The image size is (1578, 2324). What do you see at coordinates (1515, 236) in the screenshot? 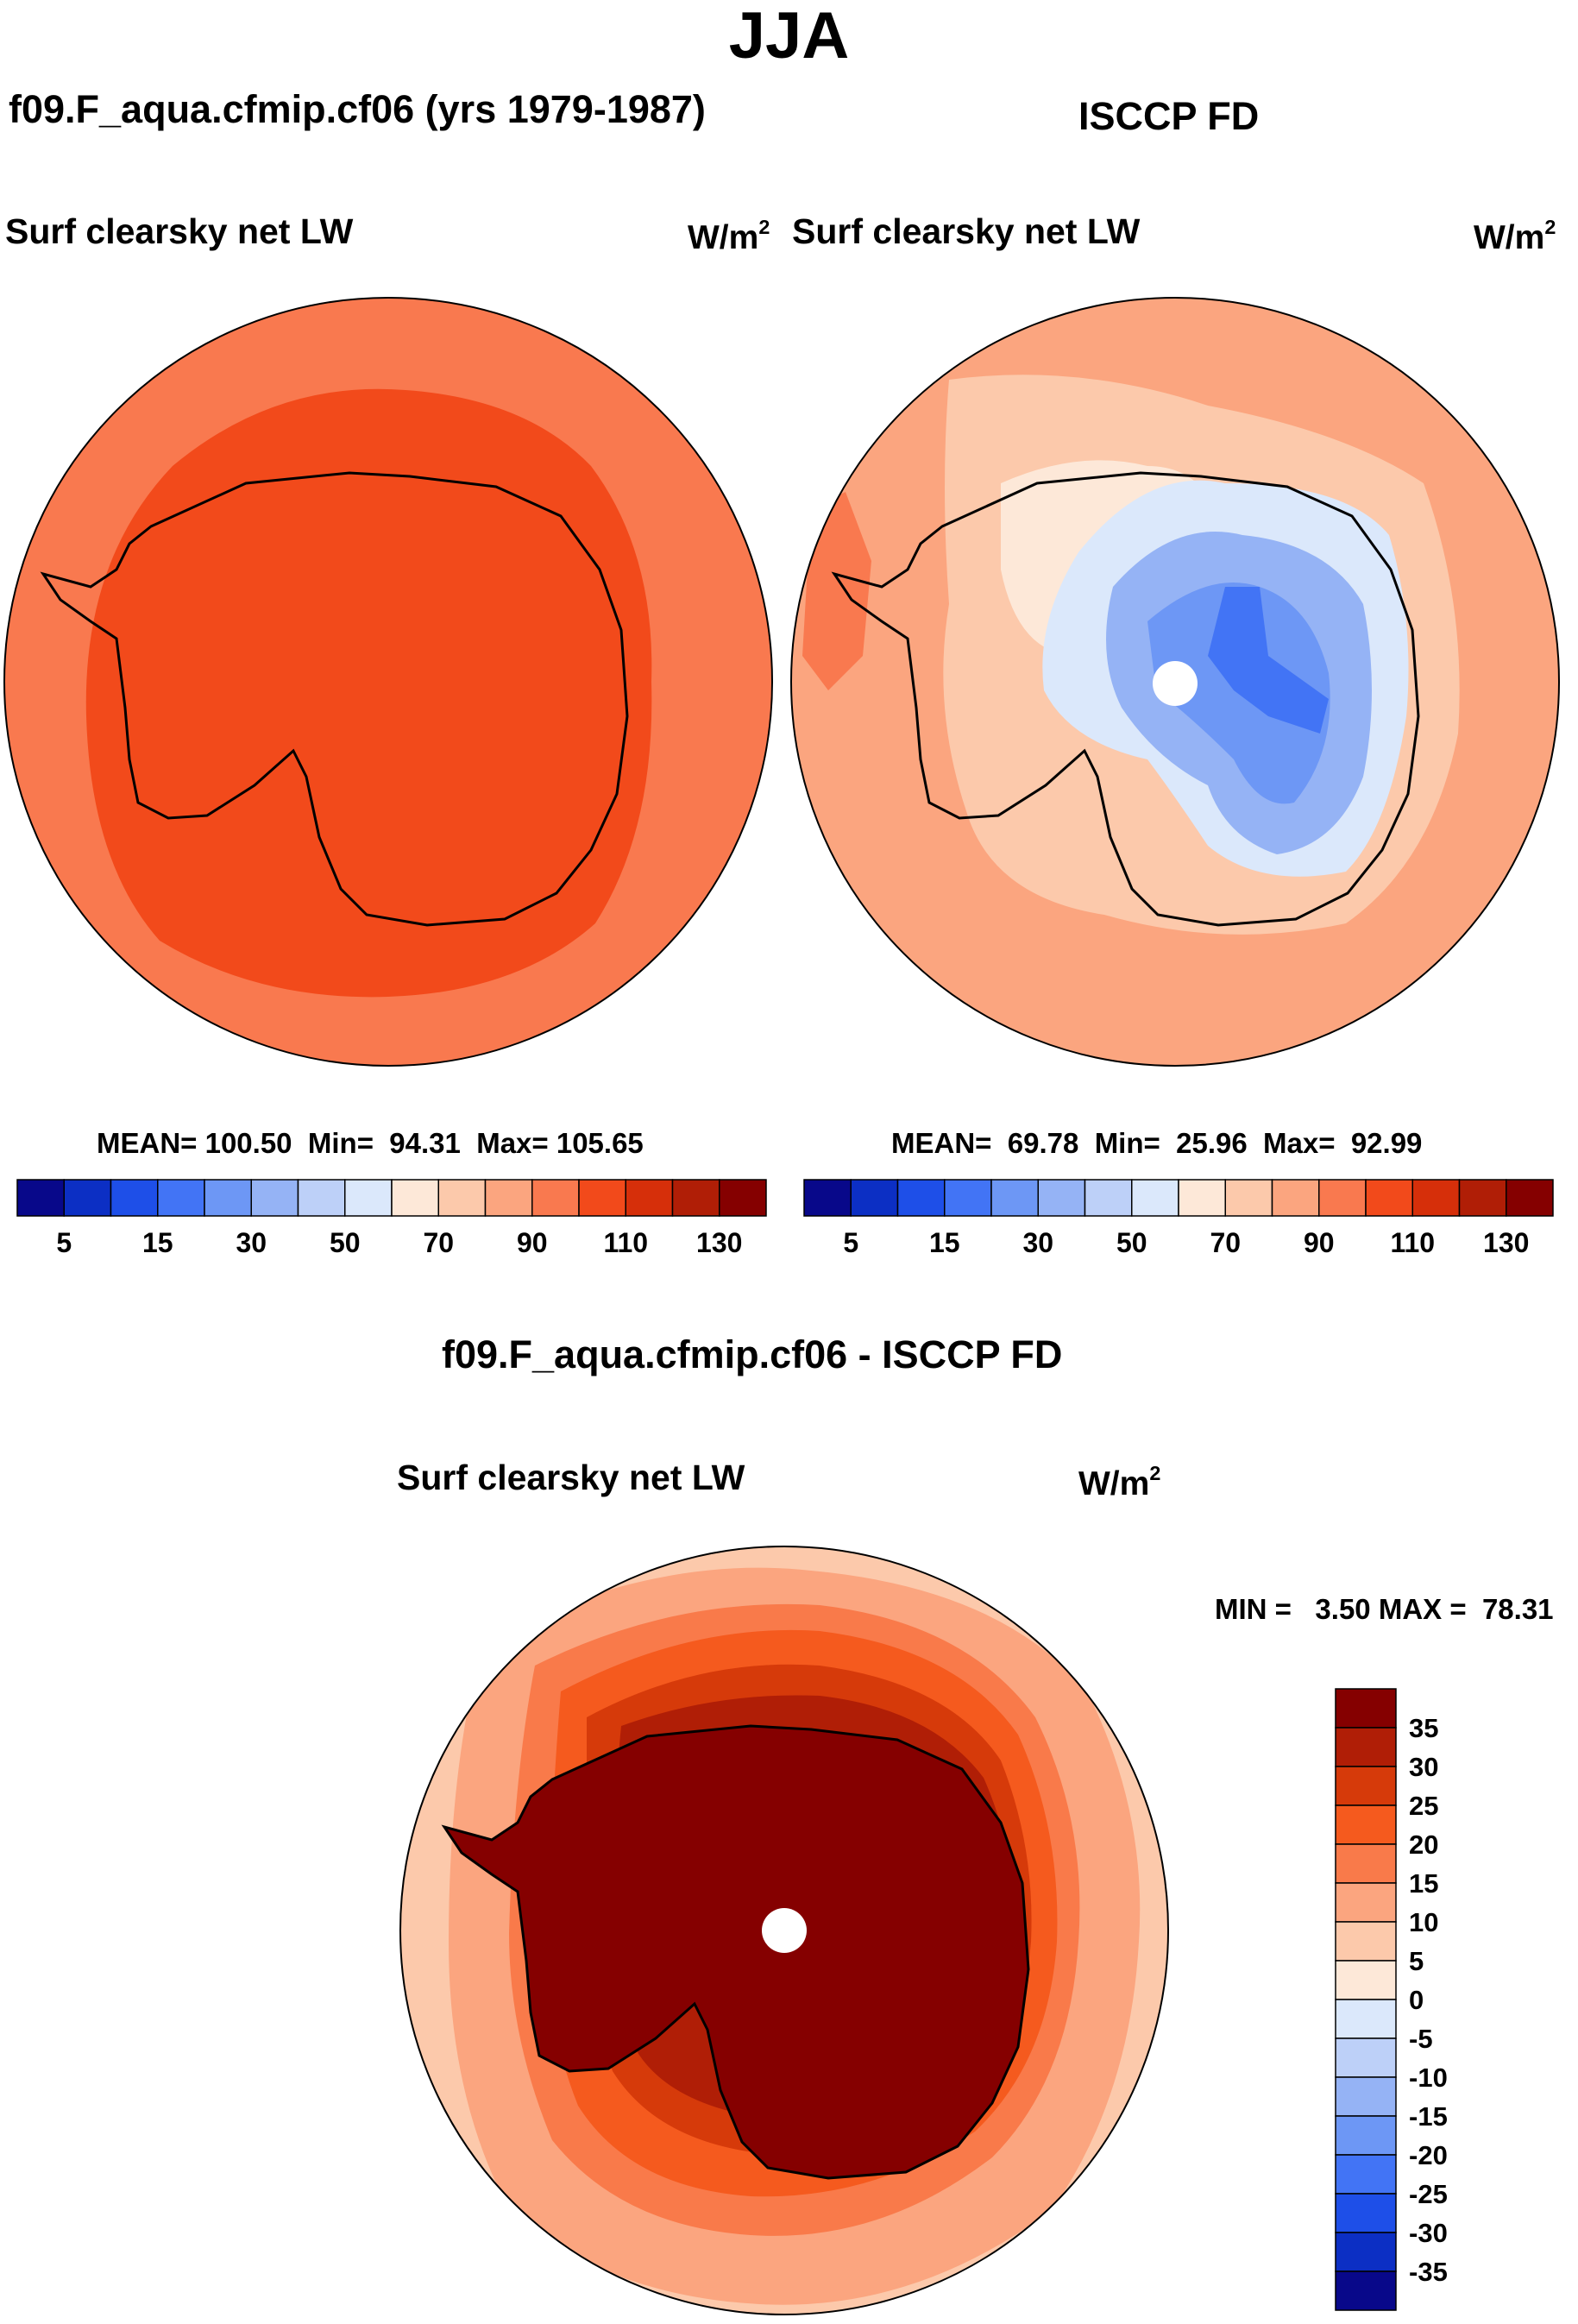
I see `obs-units-label: W/m2` at bounding box center [1515, 236].